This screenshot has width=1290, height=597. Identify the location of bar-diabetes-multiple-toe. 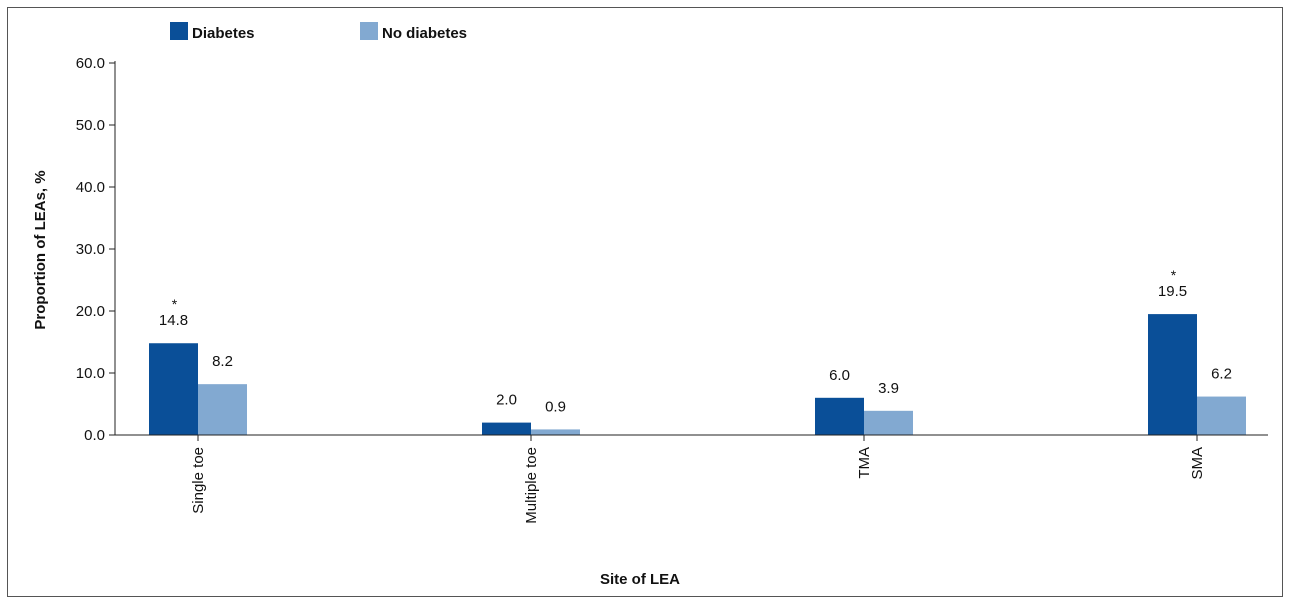
(506, 428).